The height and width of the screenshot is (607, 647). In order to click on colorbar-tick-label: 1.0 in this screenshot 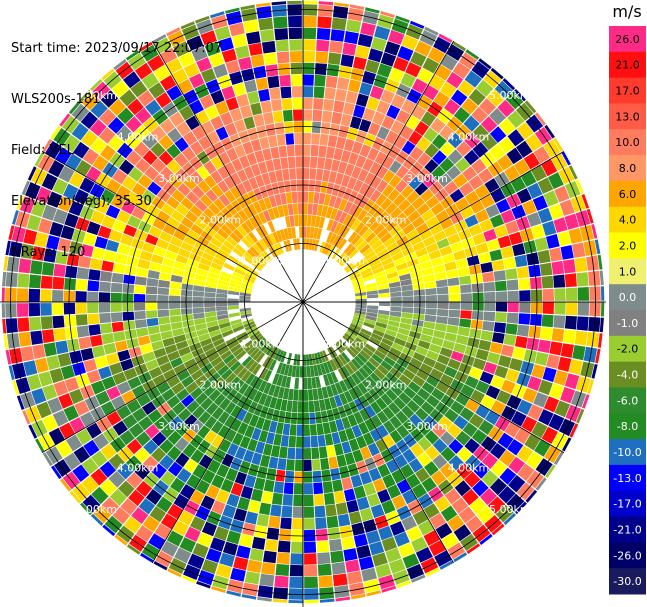, I will do `click(628, 271)`.